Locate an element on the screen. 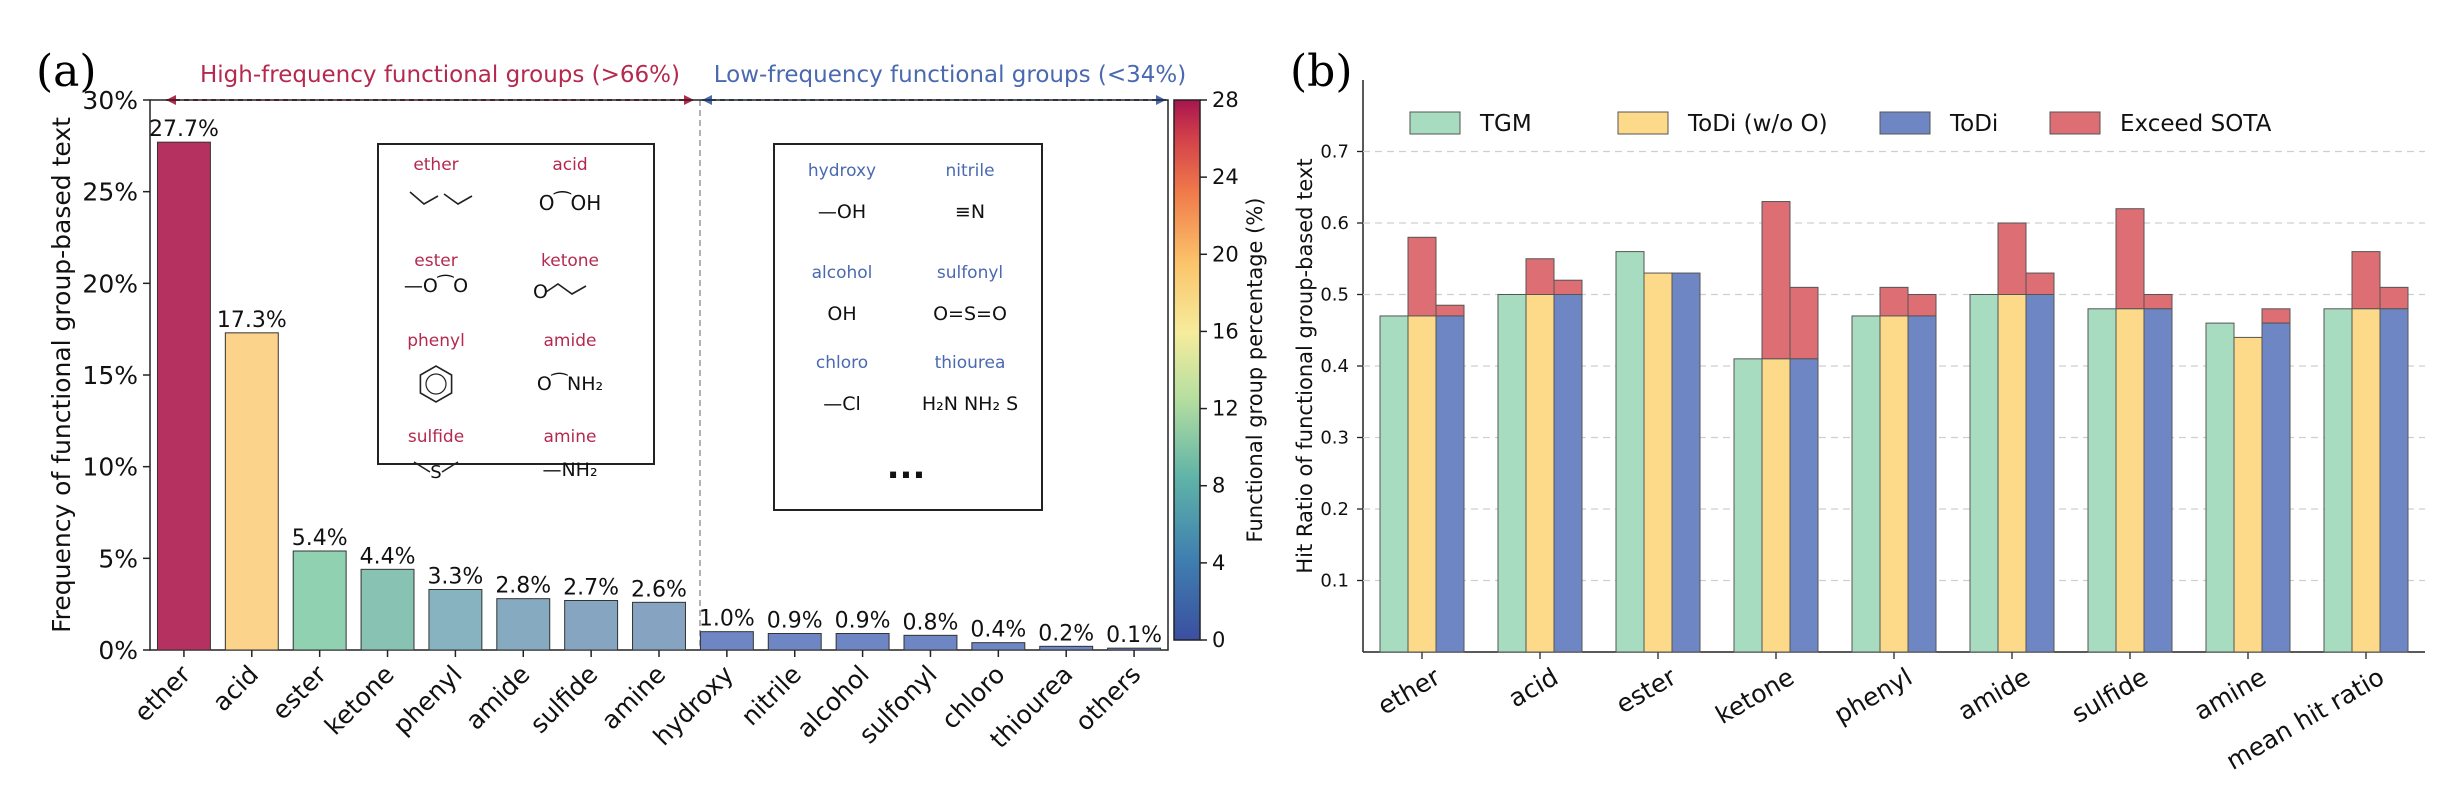 Image resolution: width=2454 pixels, height=795 pixels. bar-acid is located at coordinates (251, 491).